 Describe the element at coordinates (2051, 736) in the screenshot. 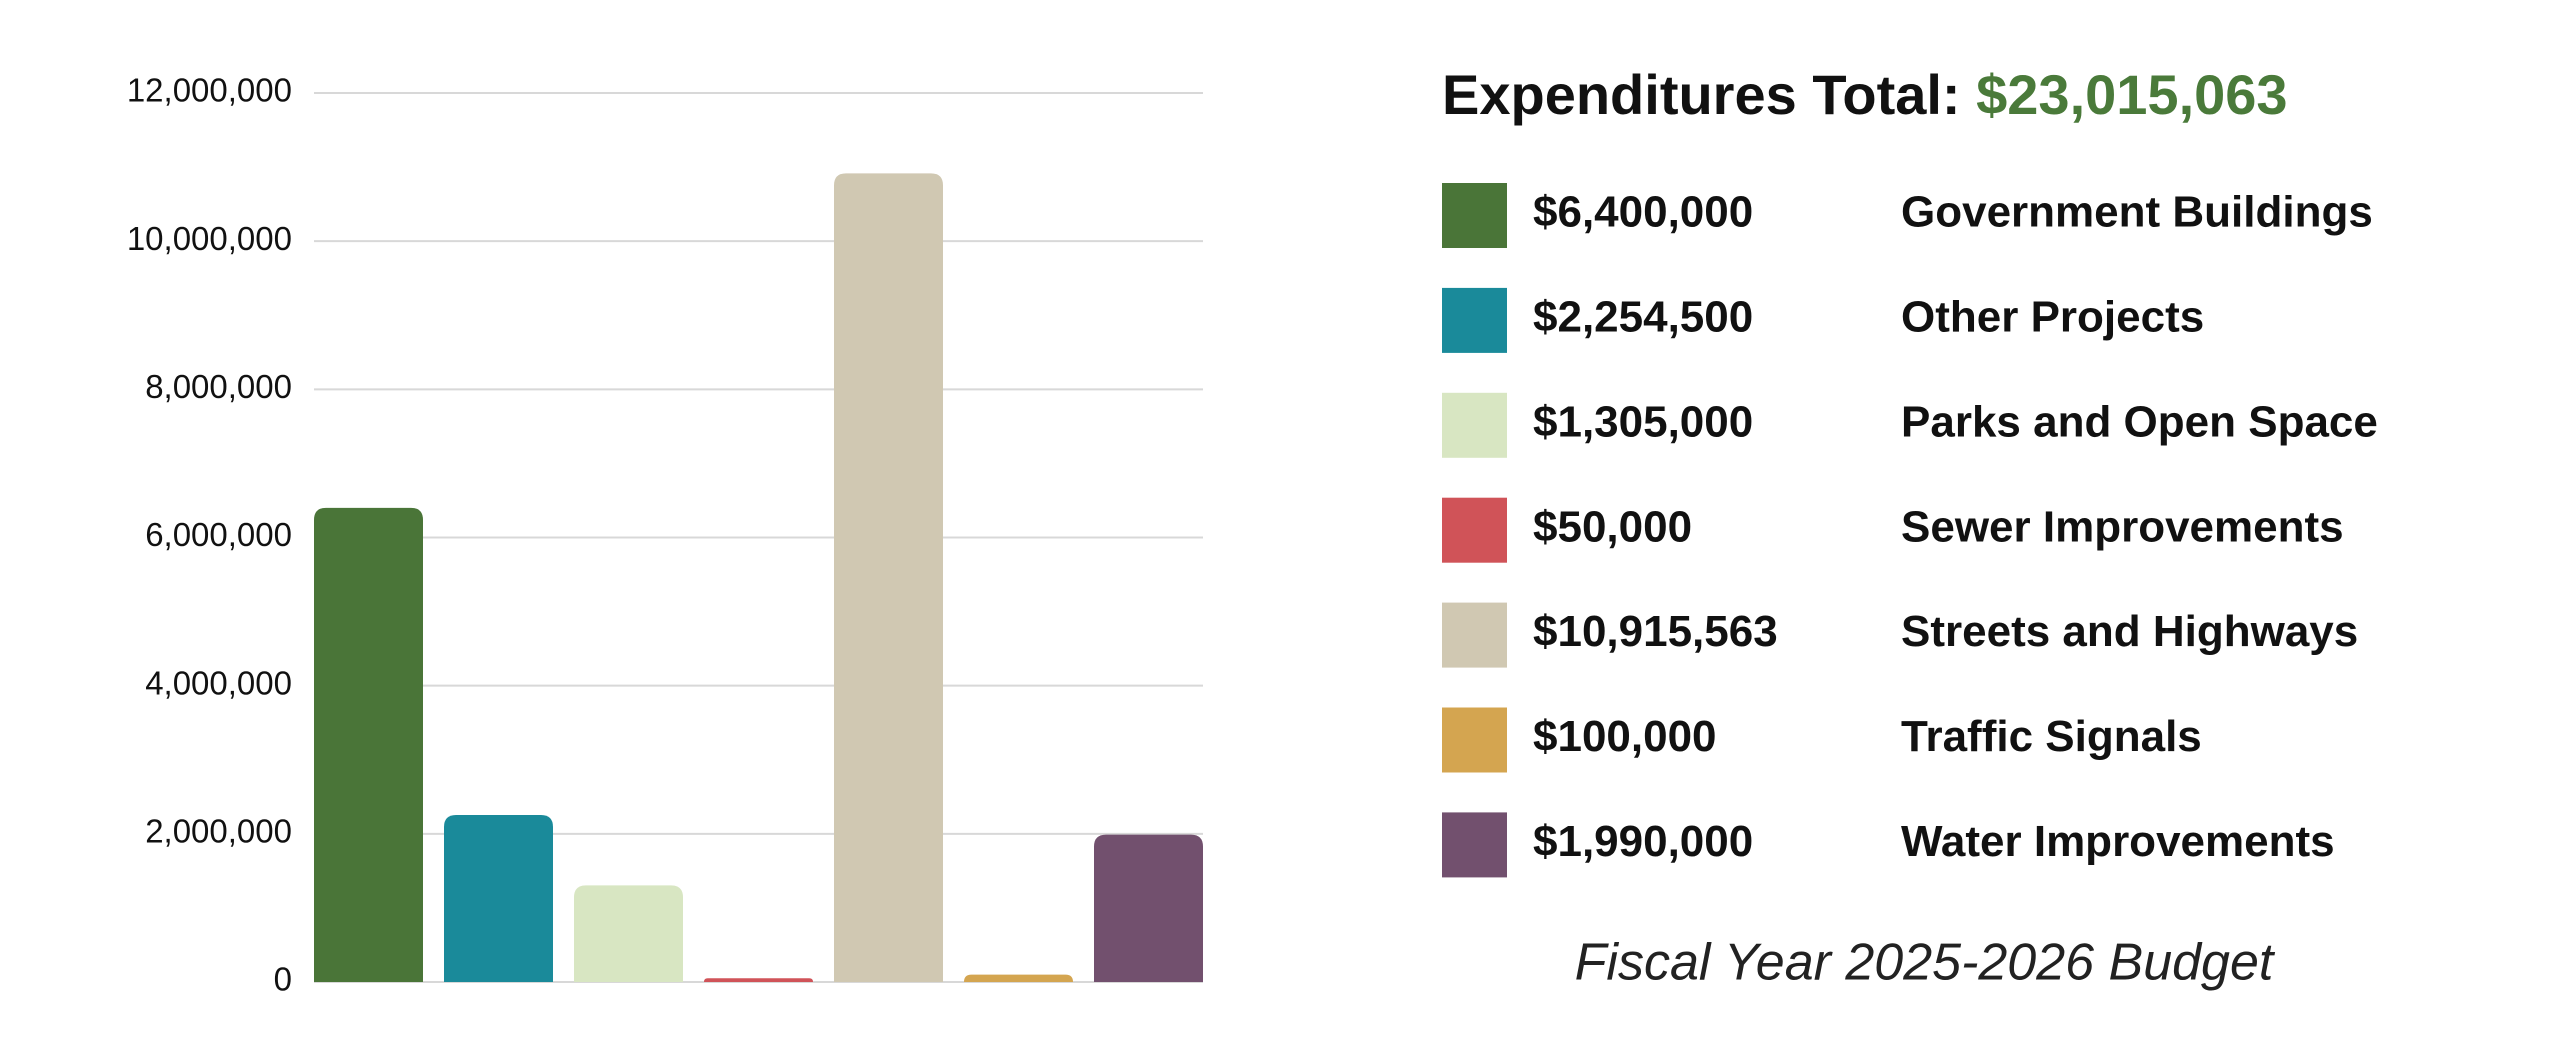

I see `legend-label: Traffic Signals` at that location.